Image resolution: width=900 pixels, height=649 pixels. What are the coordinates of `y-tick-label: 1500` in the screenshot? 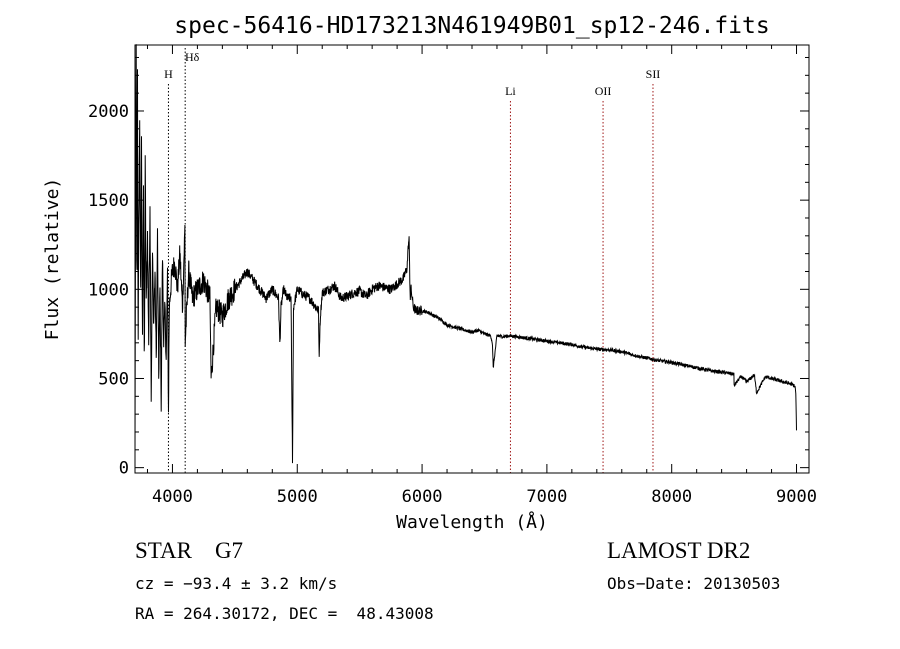 It's located at (108, 201).